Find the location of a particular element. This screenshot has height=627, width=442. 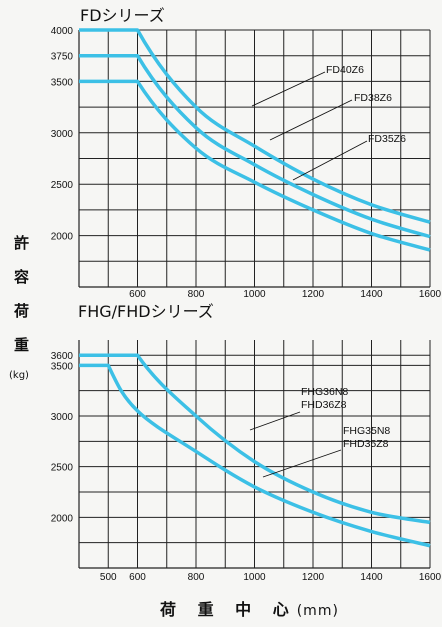

fhg-x-tick-label-600: 600 is located at coordinates (137, 577).